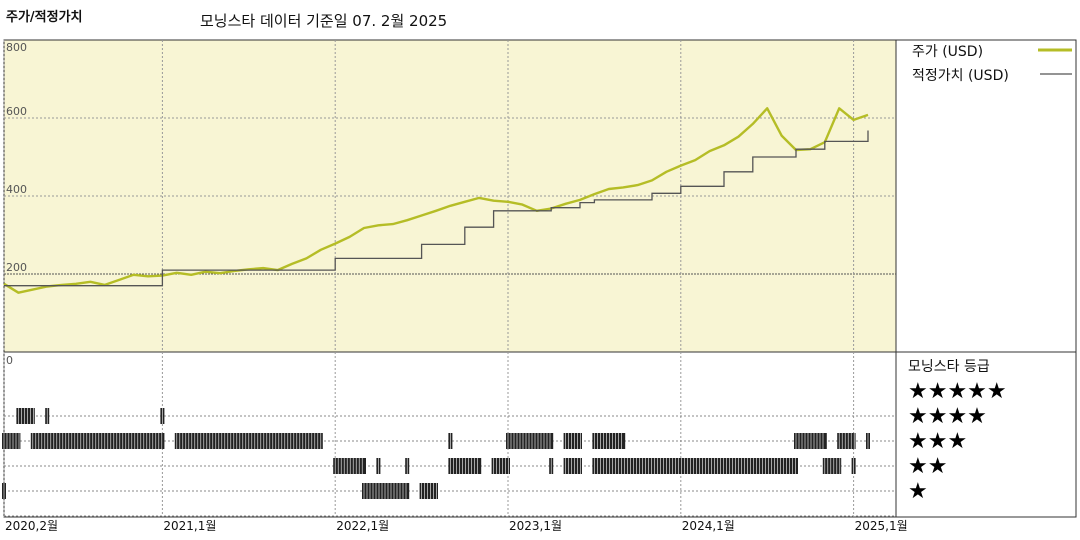 Image resolution: width=1080 pixels, height=540 pixels. I want to click on x-tick-label: 2022,1월, so click(362, 526).